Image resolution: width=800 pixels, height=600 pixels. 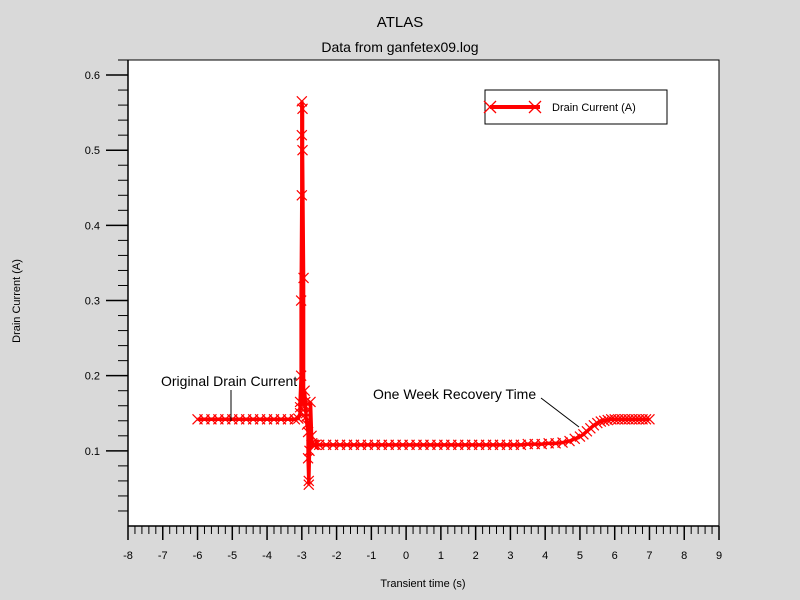 What do you see at coordinates (422, 584) in the screenshot?
I see `x-axis-label: Transient time (s)` at bounding box center [422, 584].